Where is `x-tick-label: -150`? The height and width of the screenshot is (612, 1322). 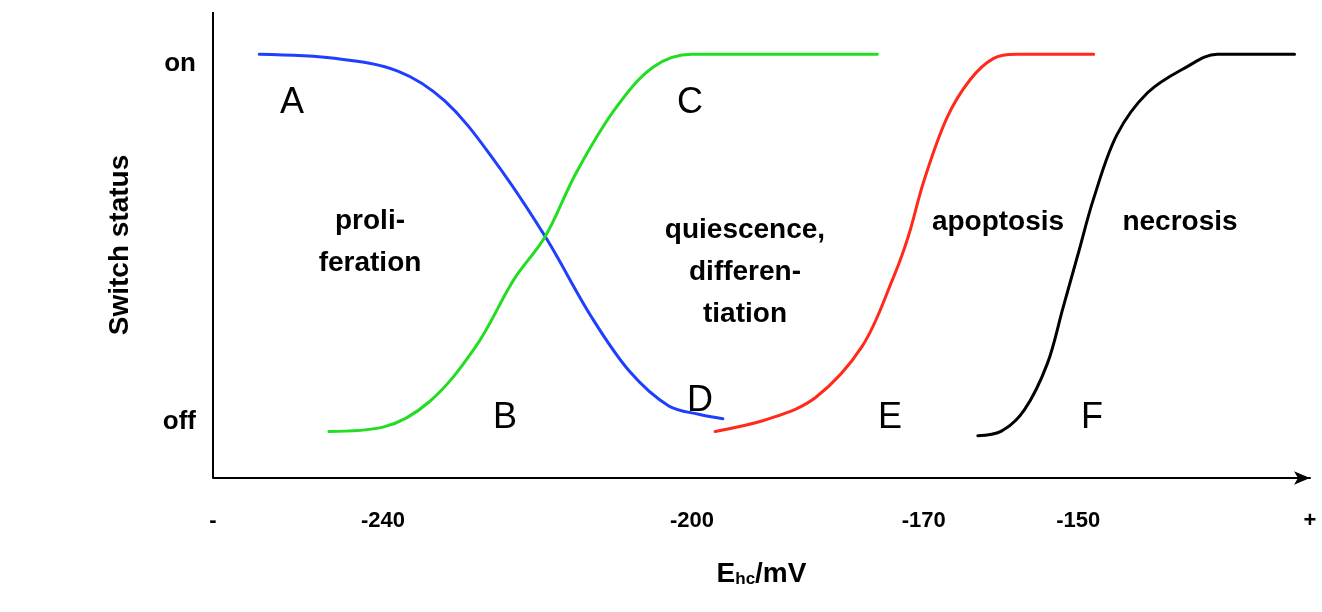
x-tick-label: -150 is located at coordinates (1078, 519).